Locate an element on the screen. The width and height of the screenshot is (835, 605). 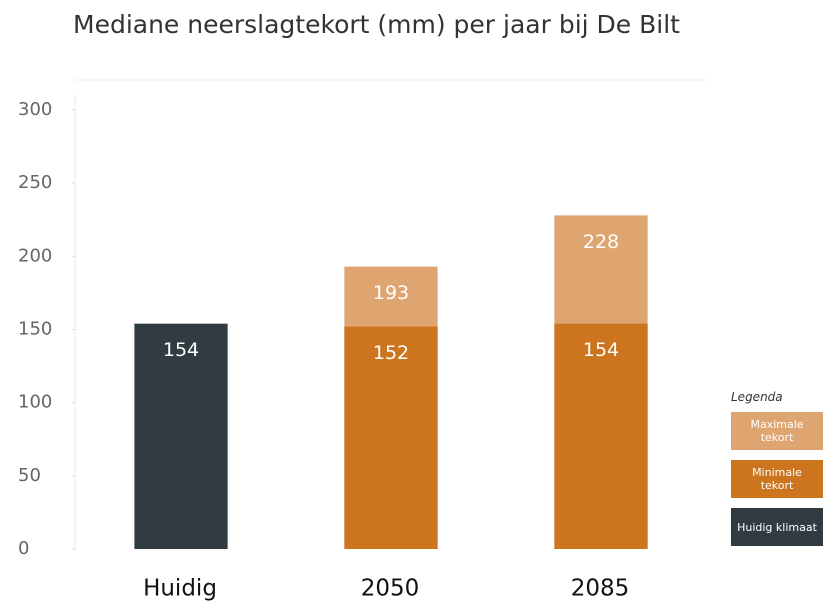
value-label: 228 is located at coordinates (601, 242).